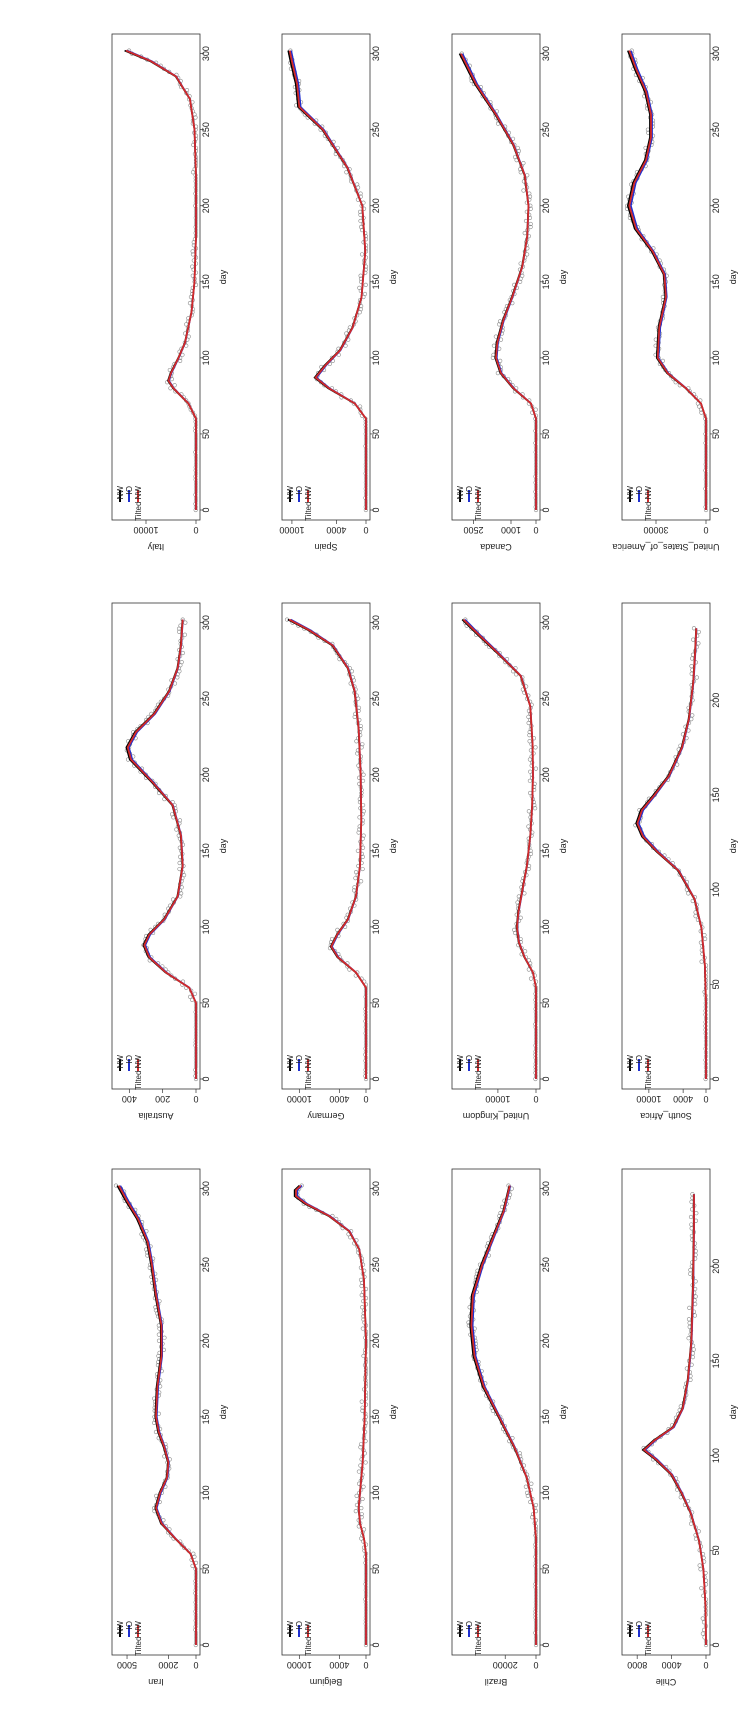 Image resolution: width=755 pixels, height=1726 pixels. I want to click on y-axis-label: Canada, so click(496, 547).